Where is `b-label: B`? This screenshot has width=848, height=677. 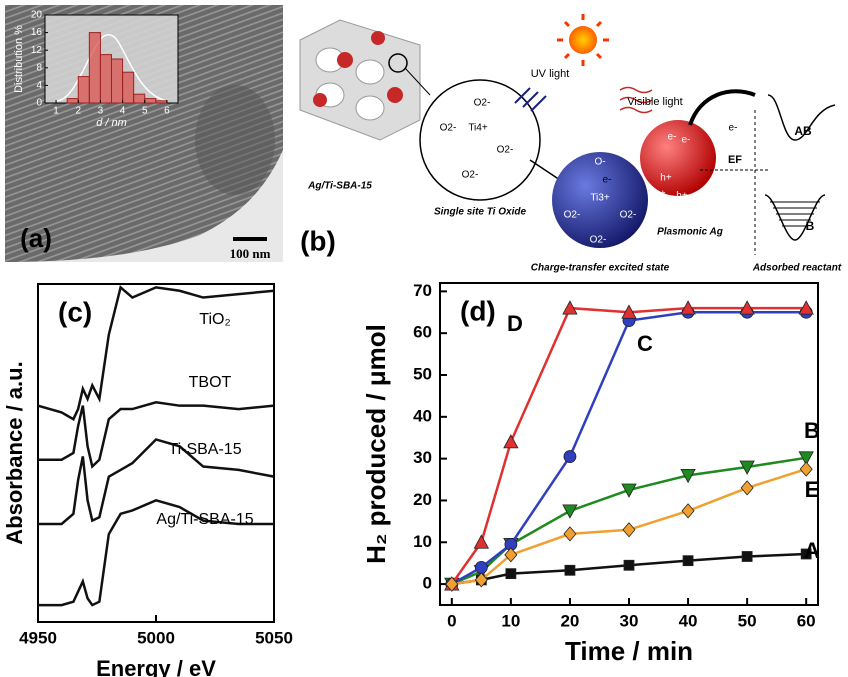 b-label: B is located at coordinates (810, 226).